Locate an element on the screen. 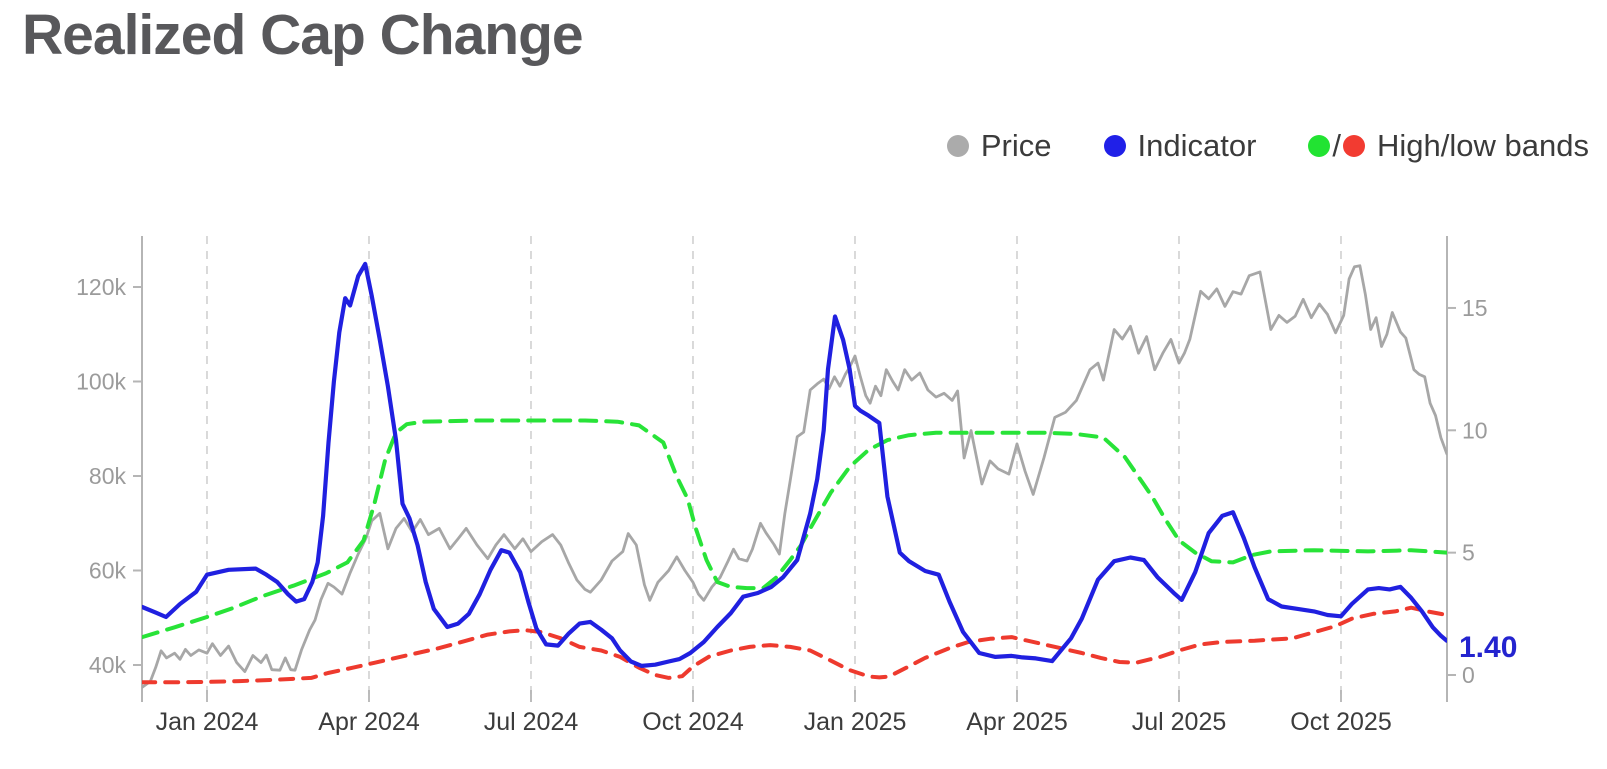 The height and width of the screenshot is (769, 1607). x-tick-label: Apr 2024 is located at coordinates (369, 722).